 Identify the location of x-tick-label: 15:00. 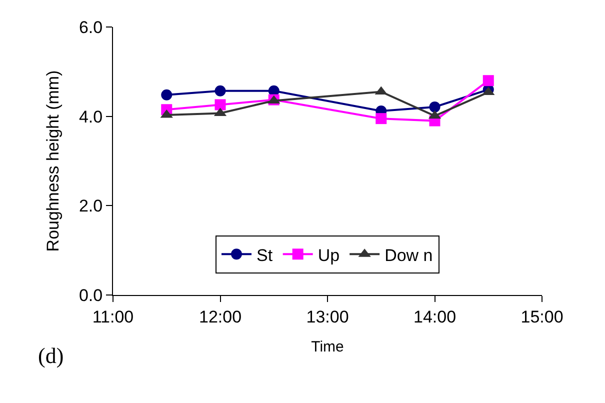
(542, 316).